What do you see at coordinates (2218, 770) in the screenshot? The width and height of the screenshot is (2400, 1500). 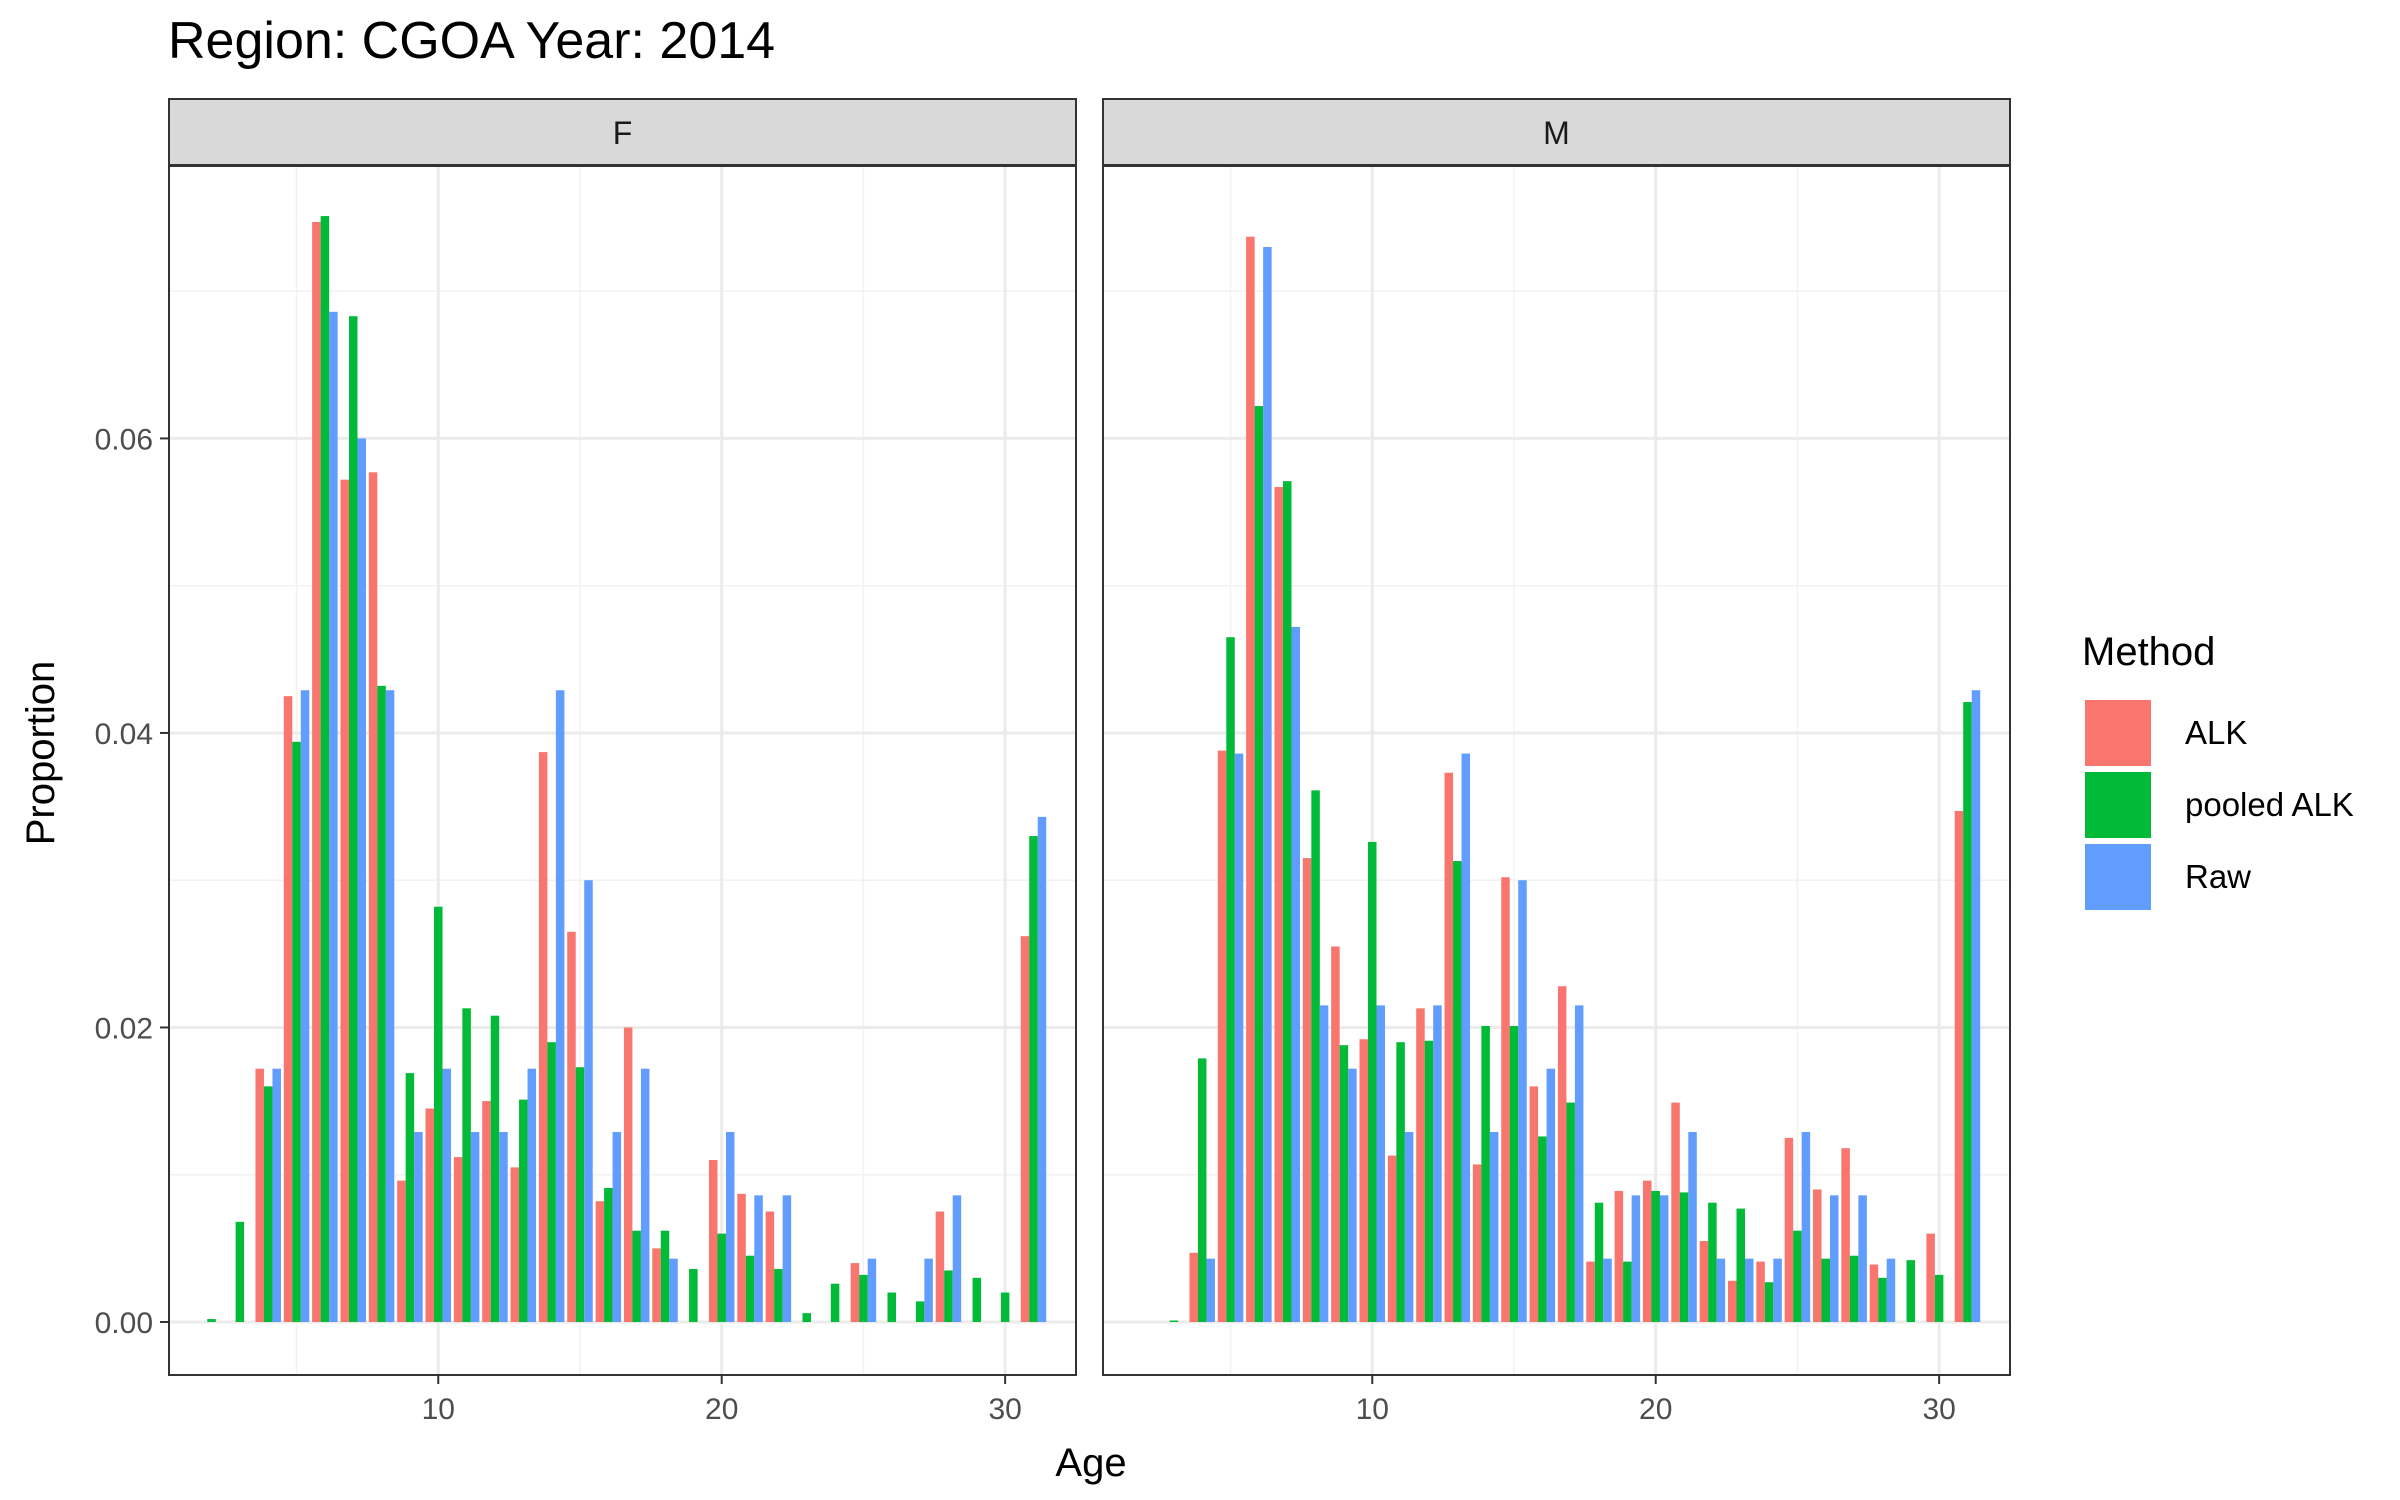 I see `legend: Method ALK pooled ALK Raw` at bounding box center [2218, 770].